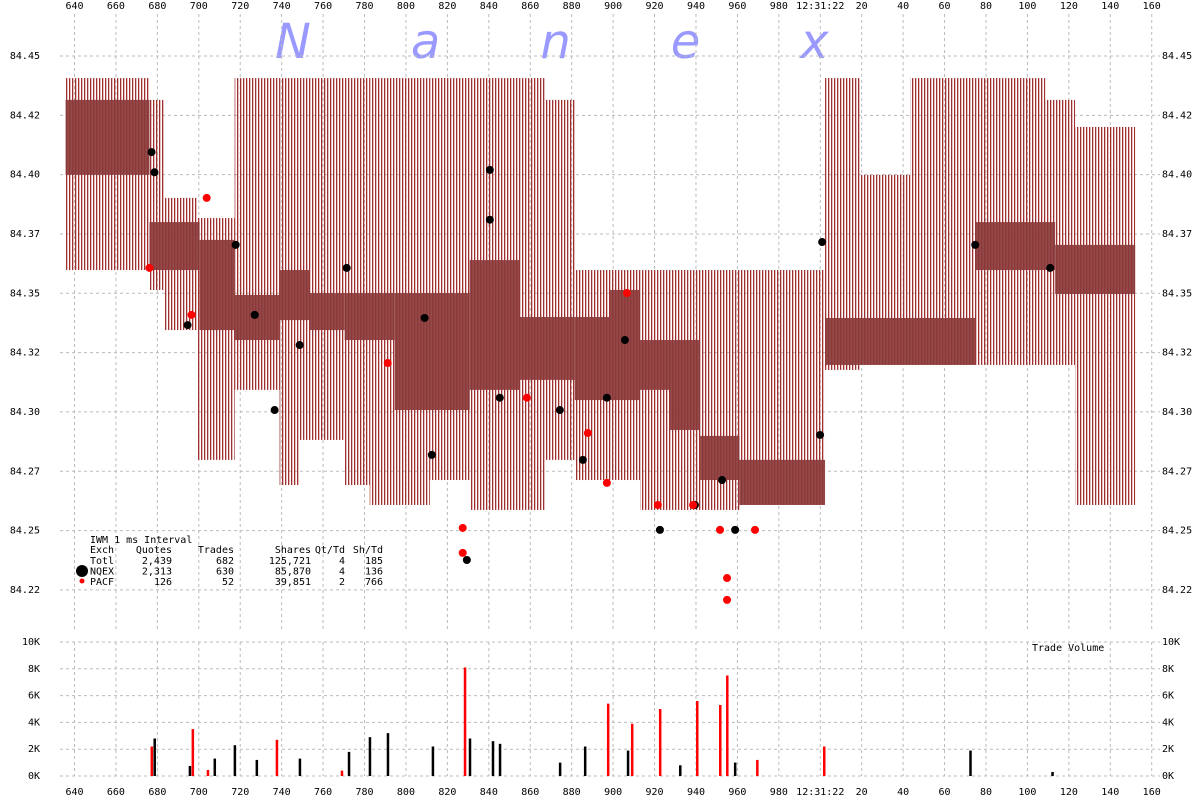 The image size is (1200, 800). I want to click on y-tick-label: 6K, so click(1168, 696).